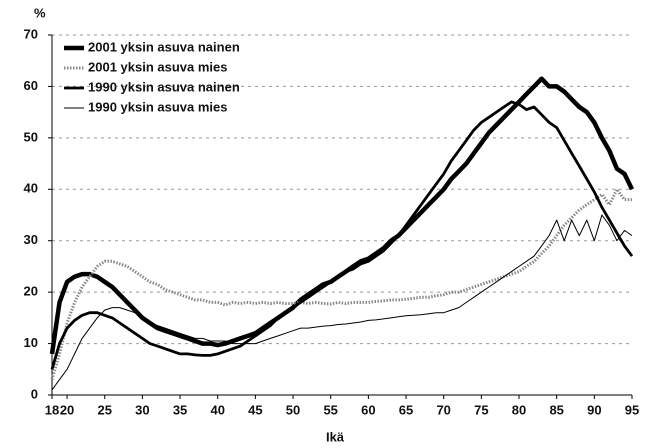 This screenshot has height=448, width=652. I want to click on x-tick-label: 40, so click(217, 409).